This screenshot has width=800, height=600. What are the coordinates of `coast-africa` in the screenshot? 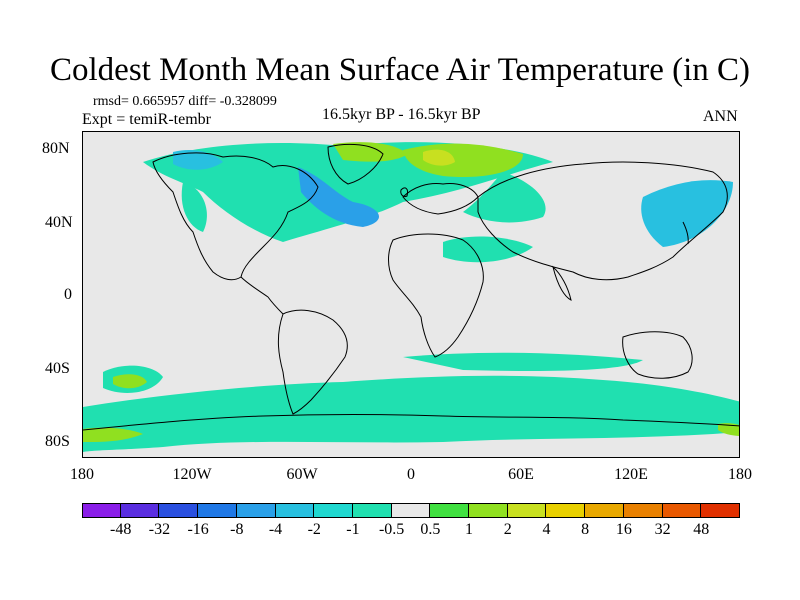 It's located at (436, 295).